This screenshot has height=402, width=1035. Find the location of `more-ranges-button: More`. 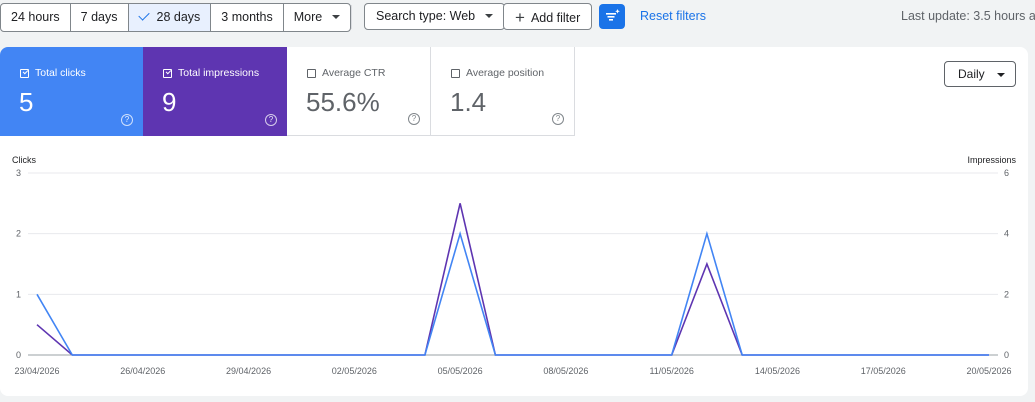

more-ranges-button: More is located at coordinates (317, 17).